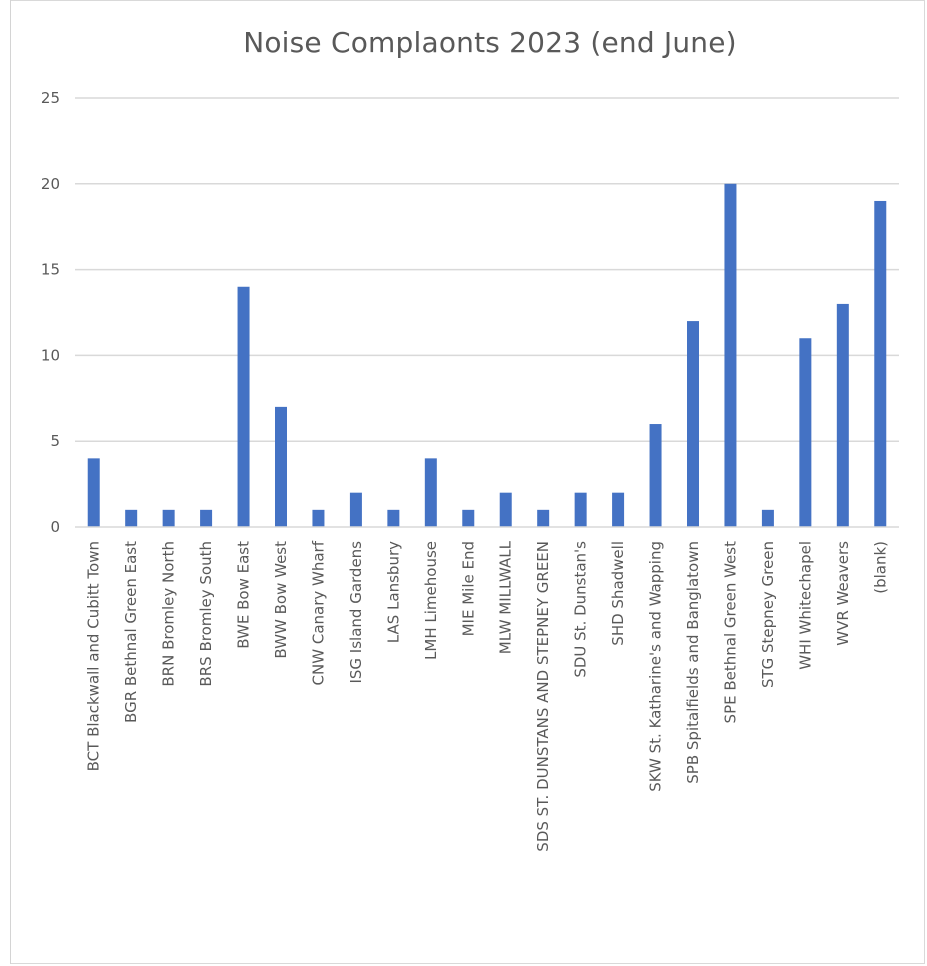 The width and height of the screenshot is (927, 966). Describe the element at coordinates (50, 184) in the screenshot. I see `y-tick-label: 20` at that location.